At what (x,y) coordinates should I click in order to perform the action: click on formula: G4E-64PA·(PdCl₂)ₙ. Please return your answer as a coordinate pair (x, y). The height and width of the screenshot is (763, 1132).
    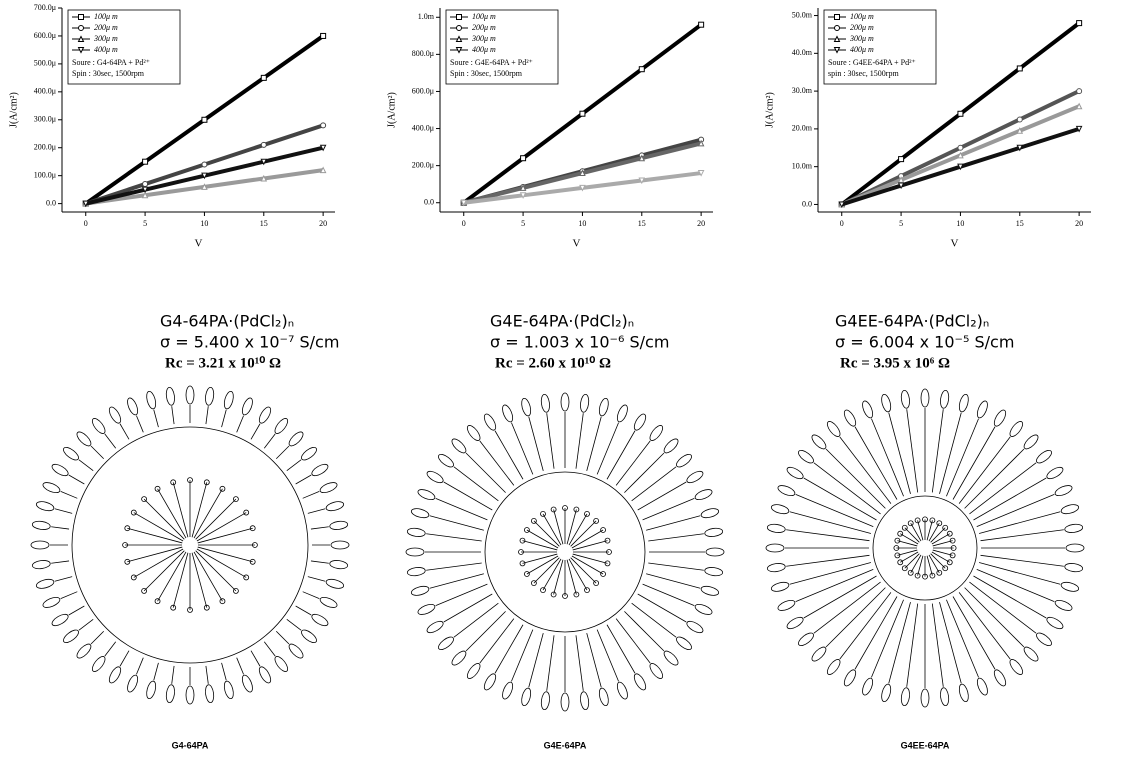
    Looking at the image, I should click on (562, 321).